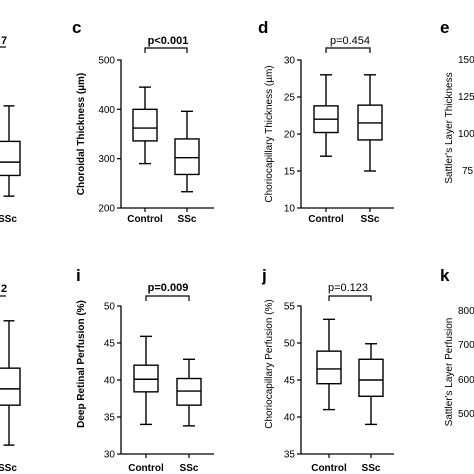 The height and width of the screenshot is (474, 474). I want to click on tick-label: 100, so click(466, 134).